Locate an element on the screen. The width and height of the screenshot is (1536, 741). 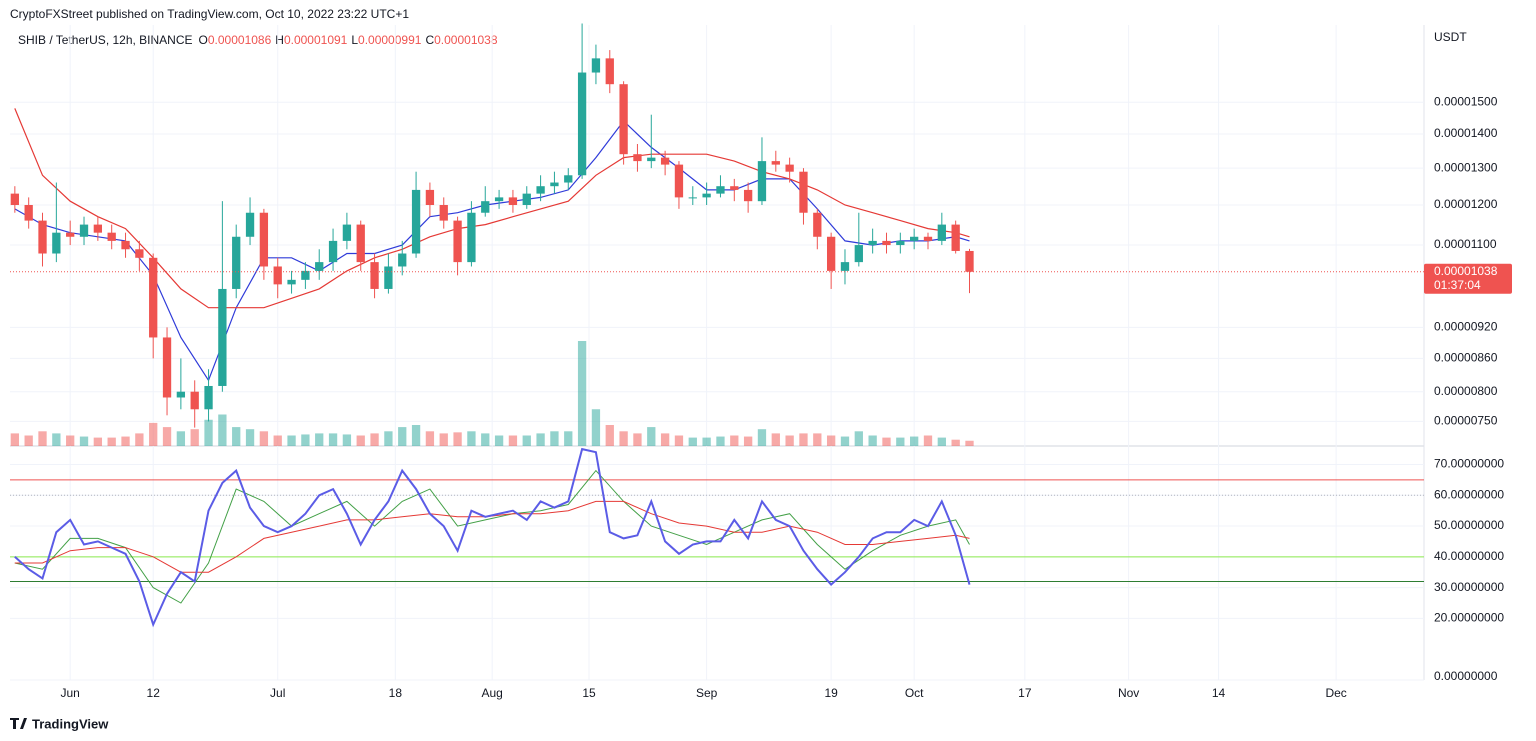
rsi-tick-label: 70.00000000 is located at coordinates (1469, 464).